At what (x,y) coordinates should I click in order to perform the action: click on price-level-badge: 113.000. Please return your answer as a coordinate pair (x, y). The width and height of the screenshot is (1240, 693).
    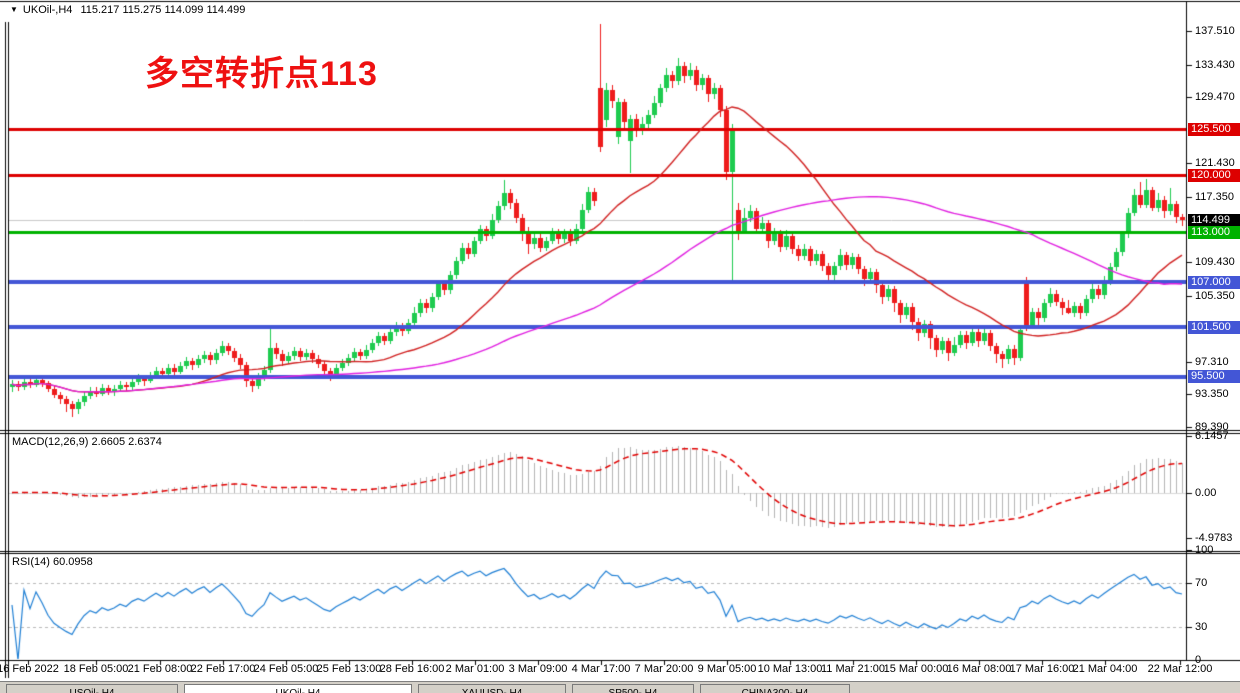
    Looking at the image, I should click on (1214, 233).